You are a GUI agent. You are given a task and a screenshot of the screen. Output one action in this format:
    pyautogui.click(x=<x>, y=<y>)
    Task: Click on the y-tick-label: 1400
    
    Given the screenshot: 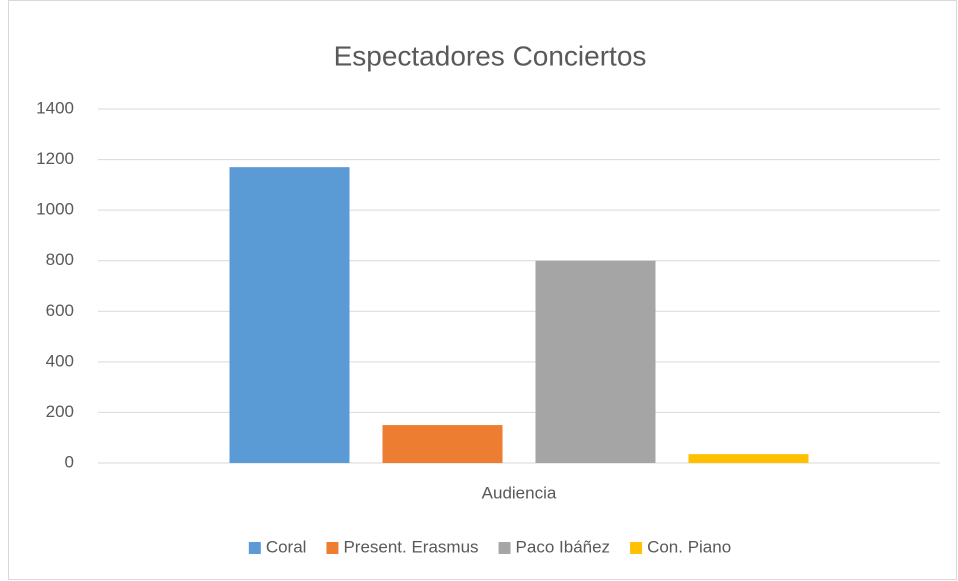 What is the action you would take?
    pyautogui.click(x=55, y=107)
    